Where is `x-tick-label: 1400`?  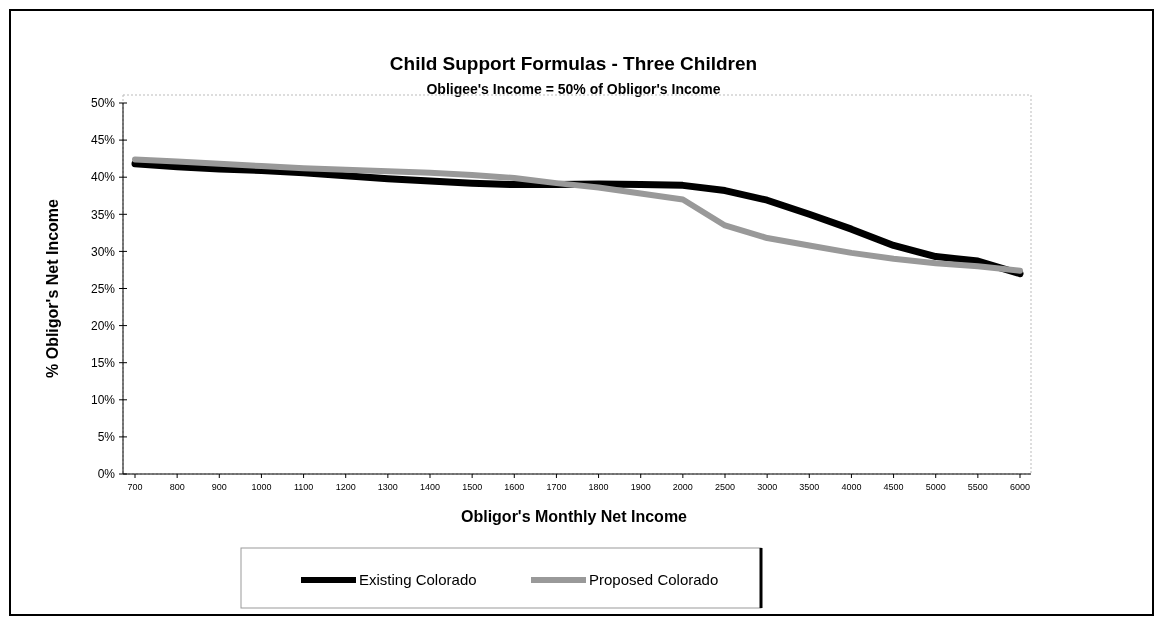 x-tick-label: 1400 is located at coordinates (430, 487).